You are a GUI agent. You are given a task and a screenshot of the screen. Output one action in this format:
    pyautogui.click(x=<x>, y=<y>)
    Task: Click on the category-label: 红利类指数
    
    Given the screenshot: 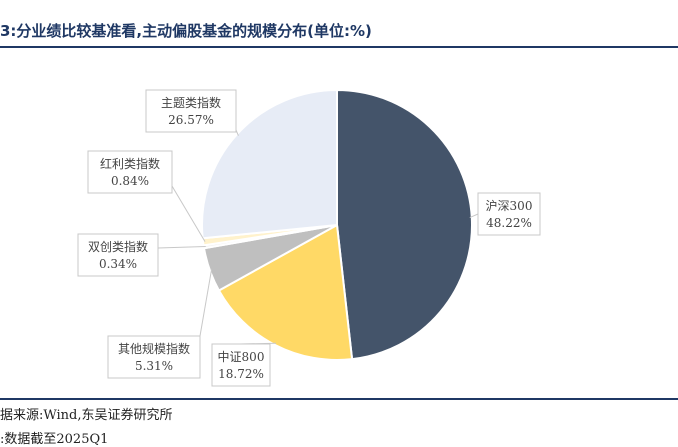 What is the action you would take?
    pyautogui.click(x=130, y=163)
    